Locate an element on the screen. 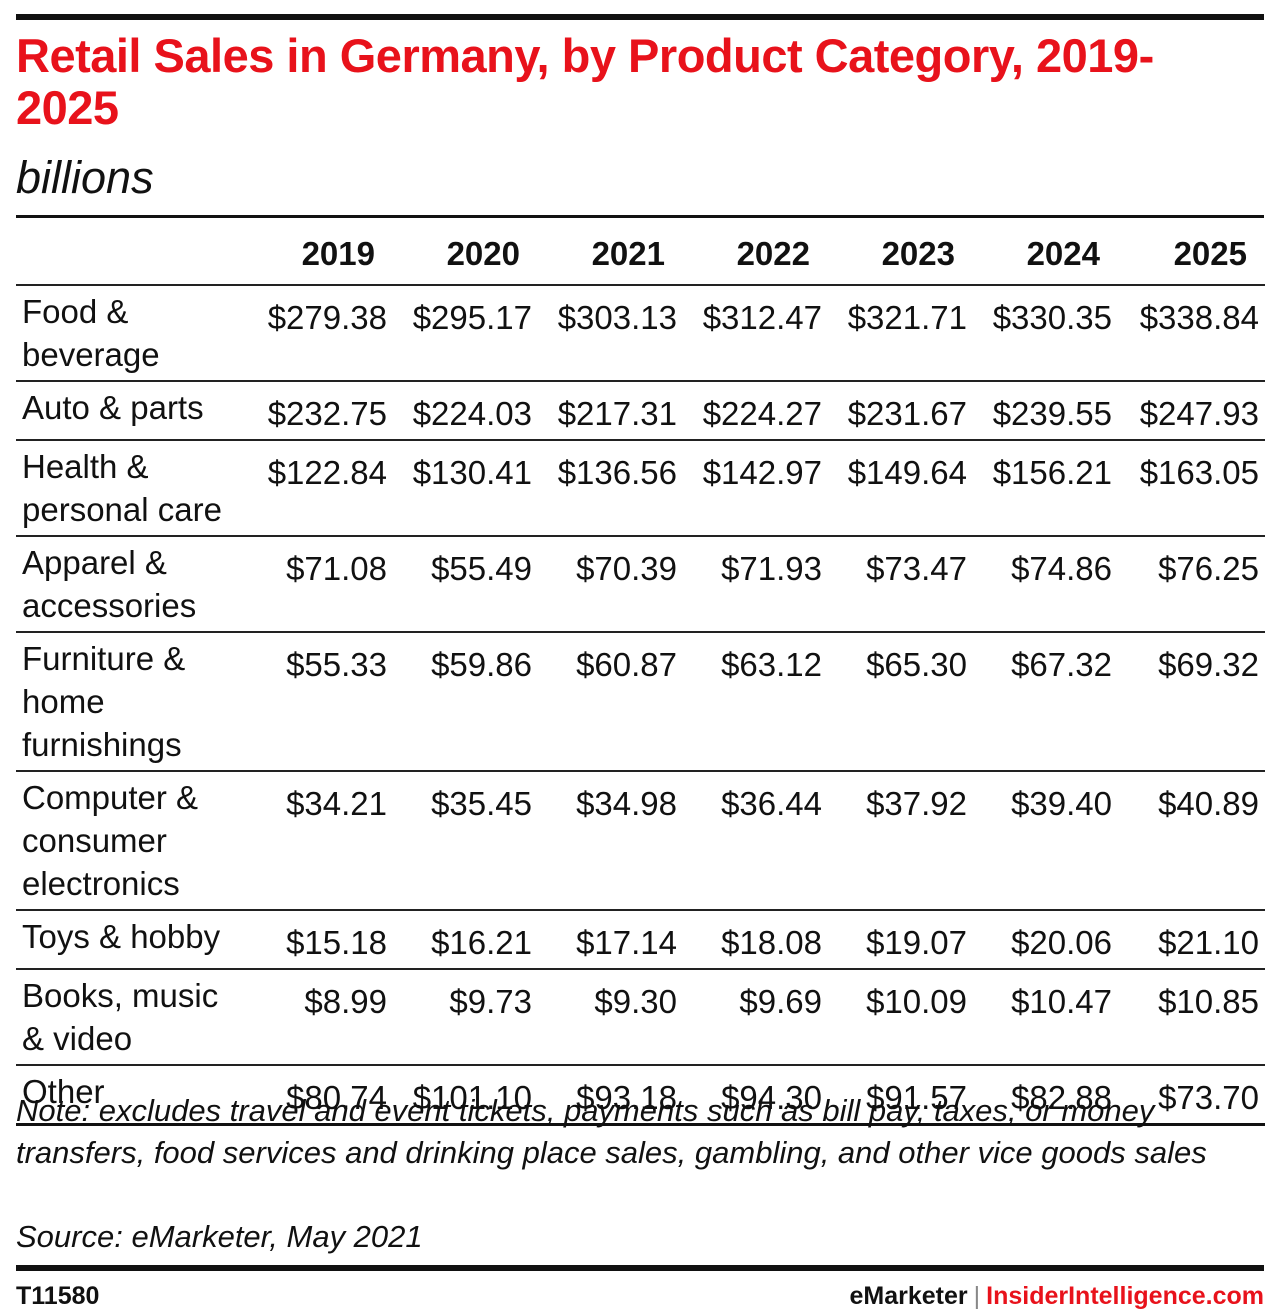 The height and width of the screenshot is (1312, 1280). table-cell: $295.17 is located at coordinates (465, 332).